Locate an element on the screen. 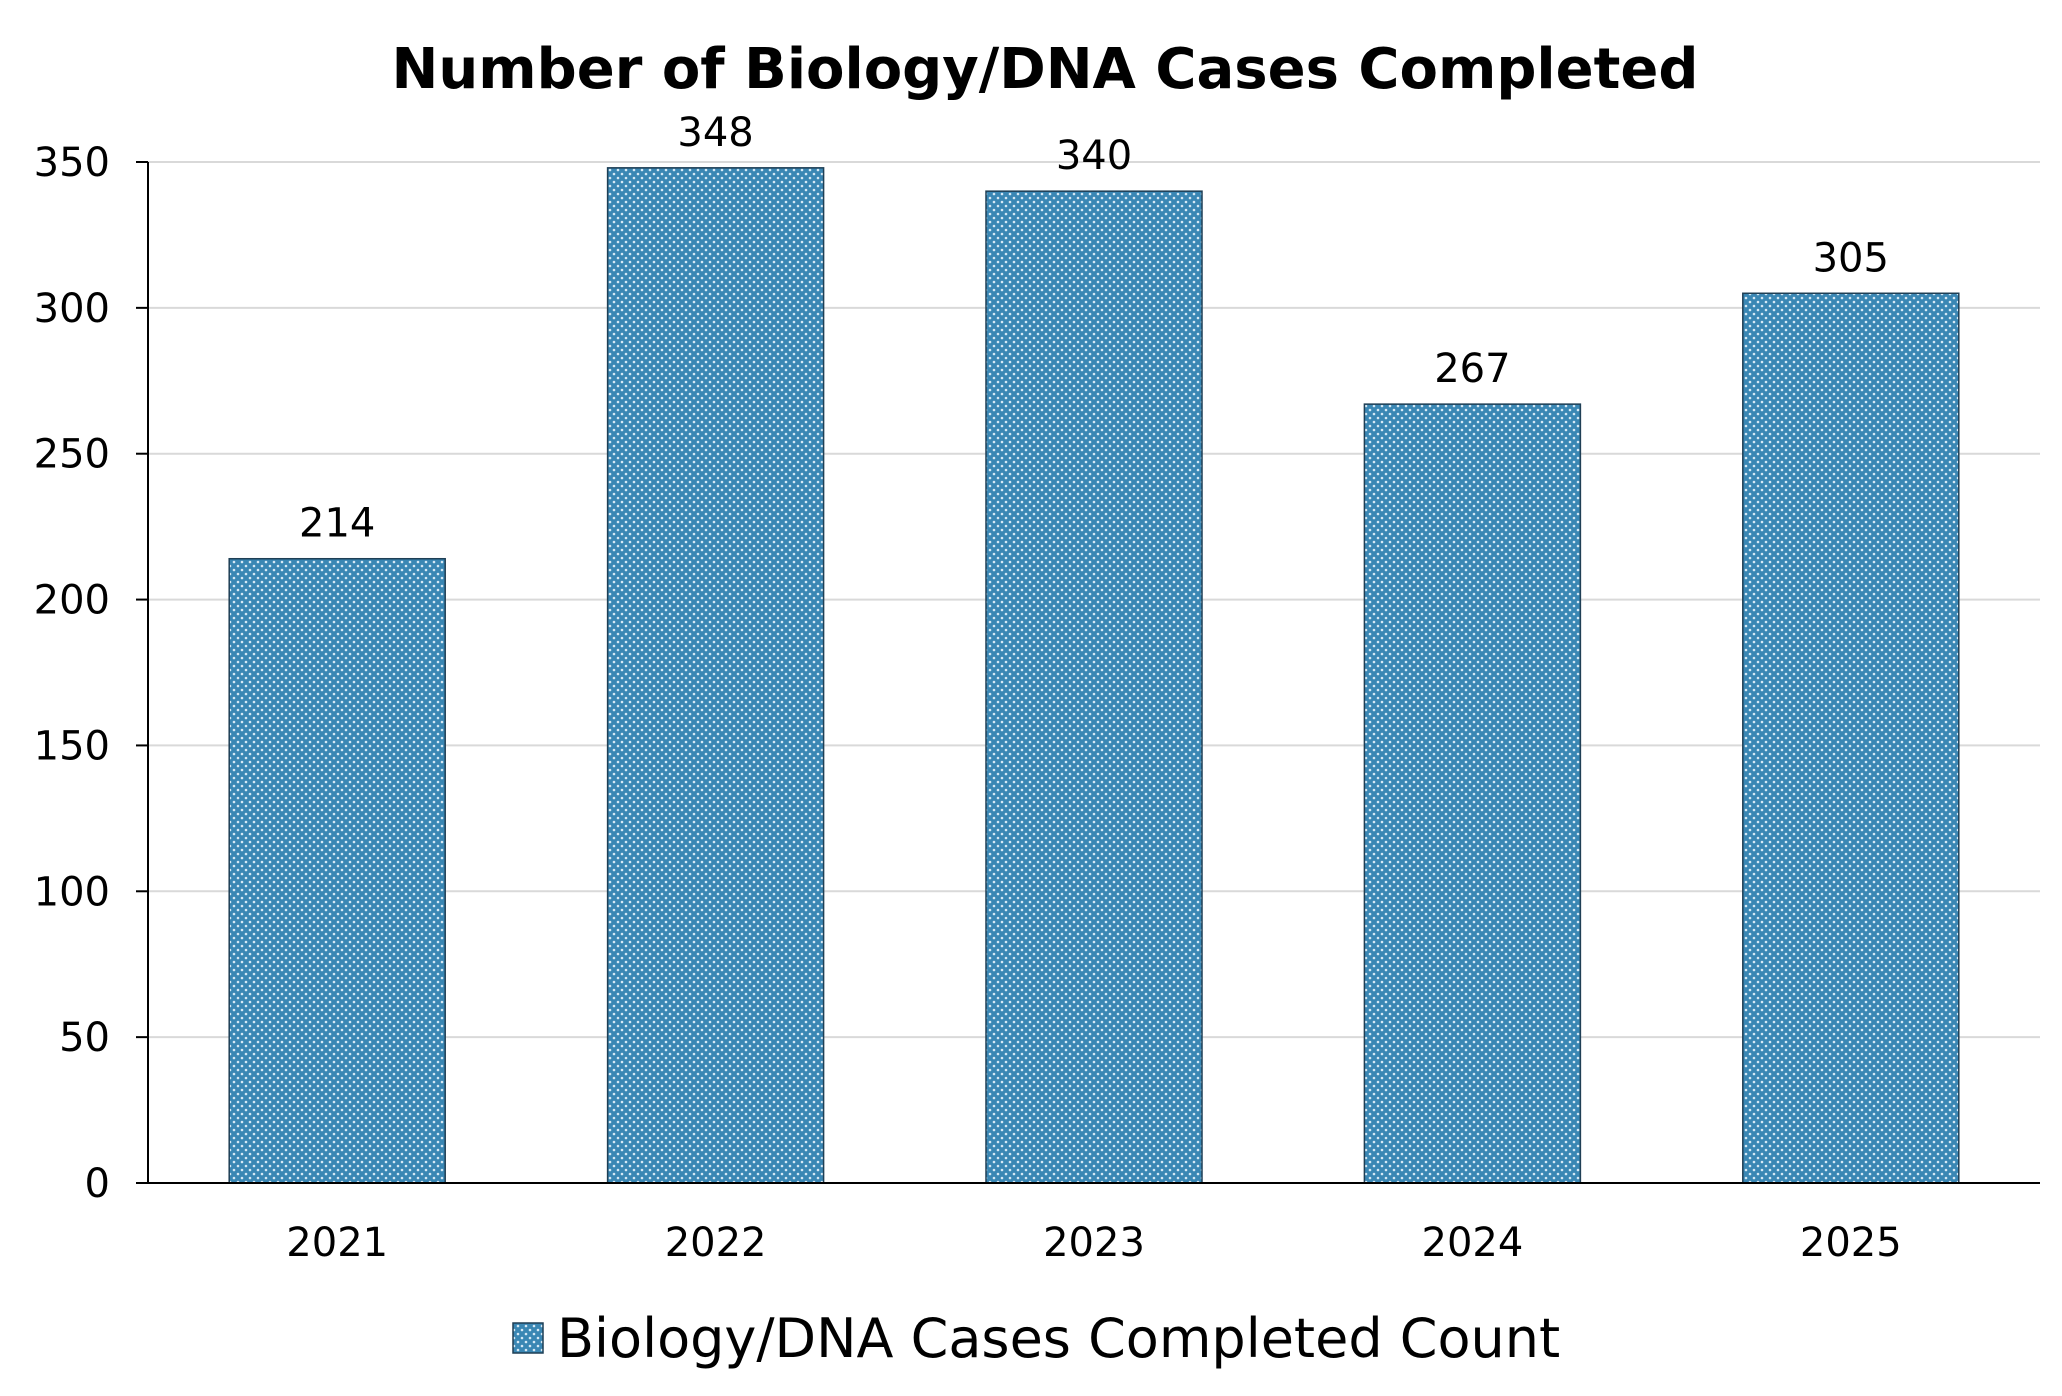 The height and width of the screenshot is (1396, 2062). x-tick-label-2025: 2025 is located at coordinates (1851, 1243).